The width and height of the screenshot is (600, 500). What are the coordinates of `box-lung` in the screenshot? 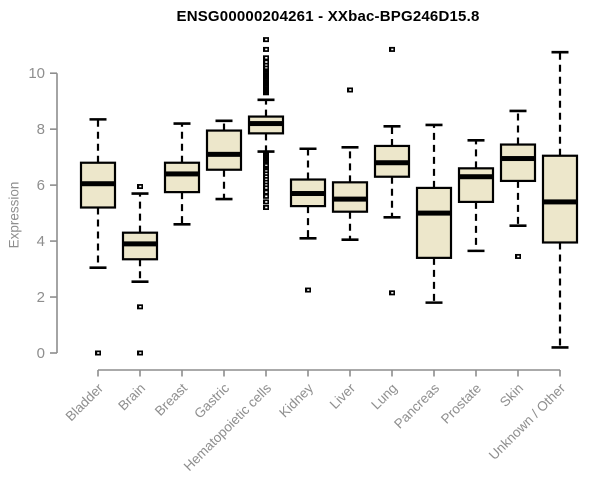 It's located at (392, 171).